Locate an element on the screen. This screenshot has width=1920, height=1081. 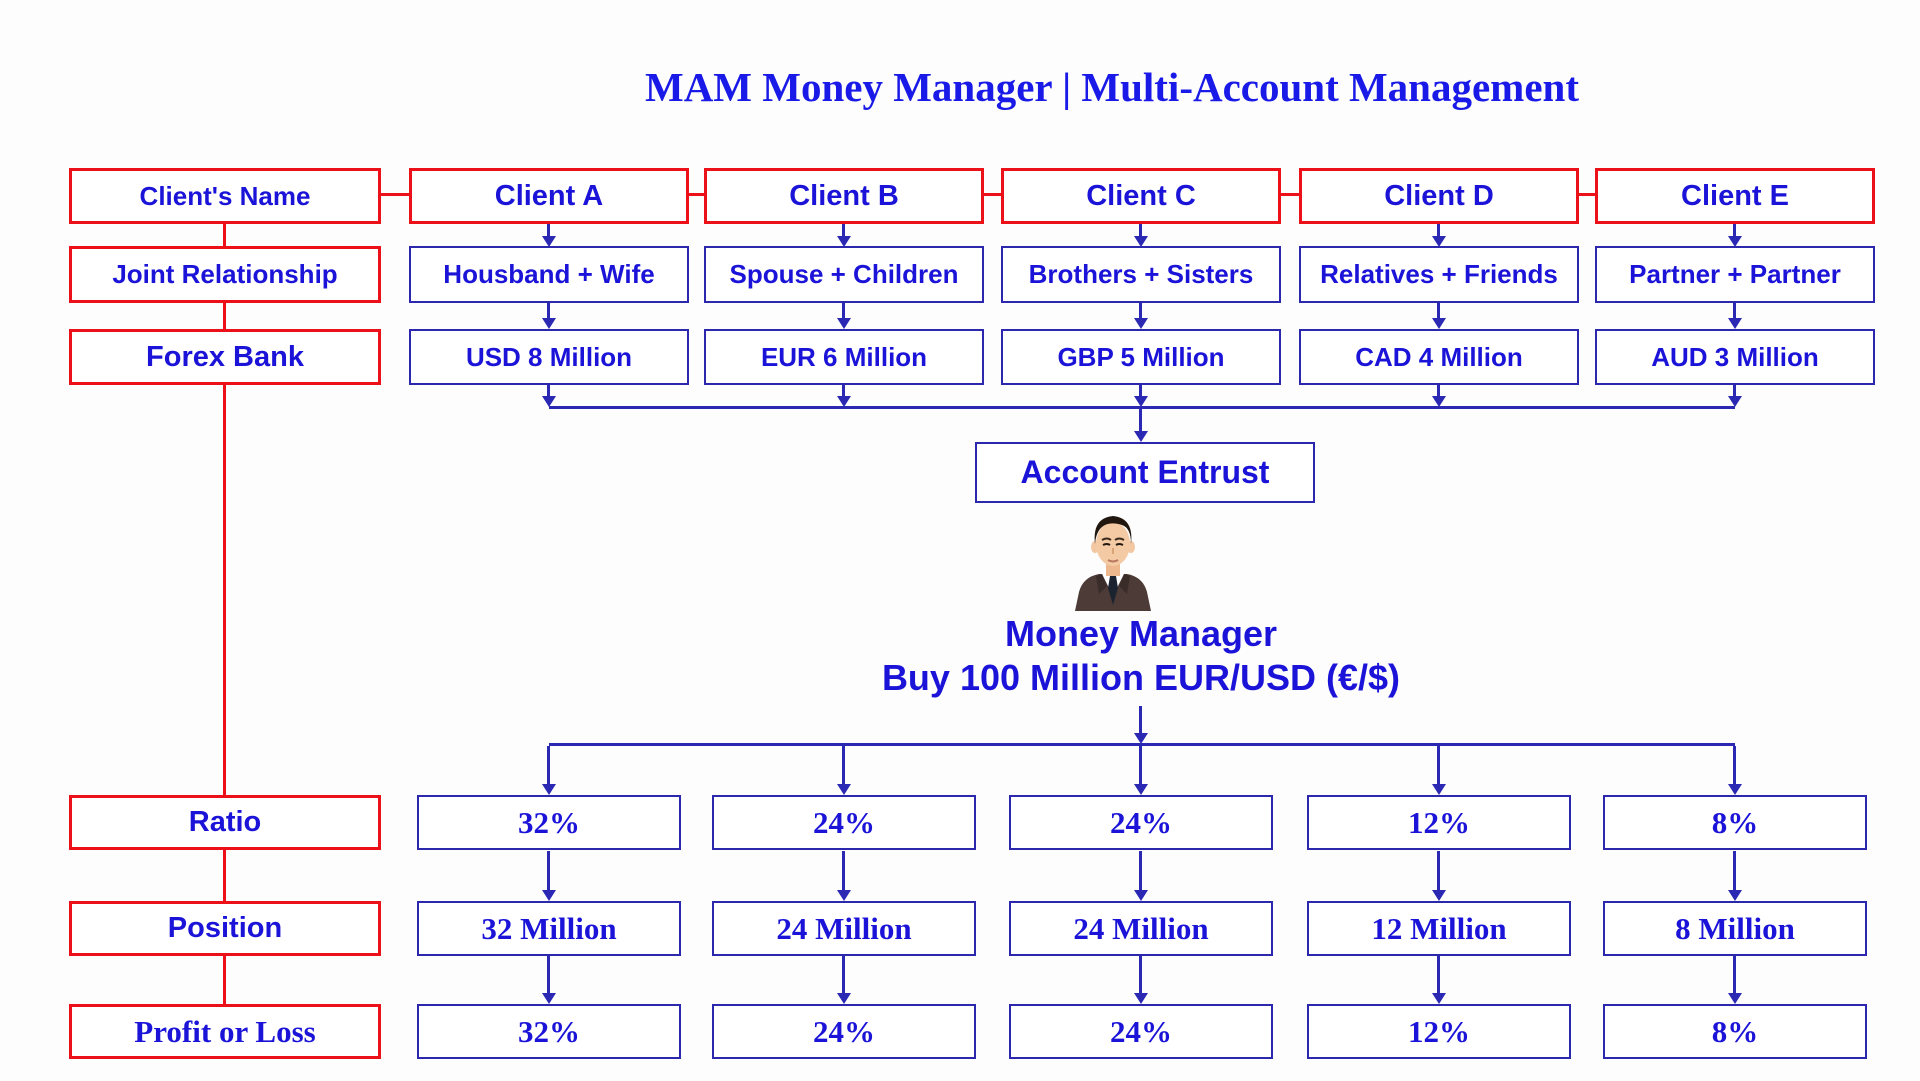
profit-c-box: 24% is located at coordinates (1141, 1031).